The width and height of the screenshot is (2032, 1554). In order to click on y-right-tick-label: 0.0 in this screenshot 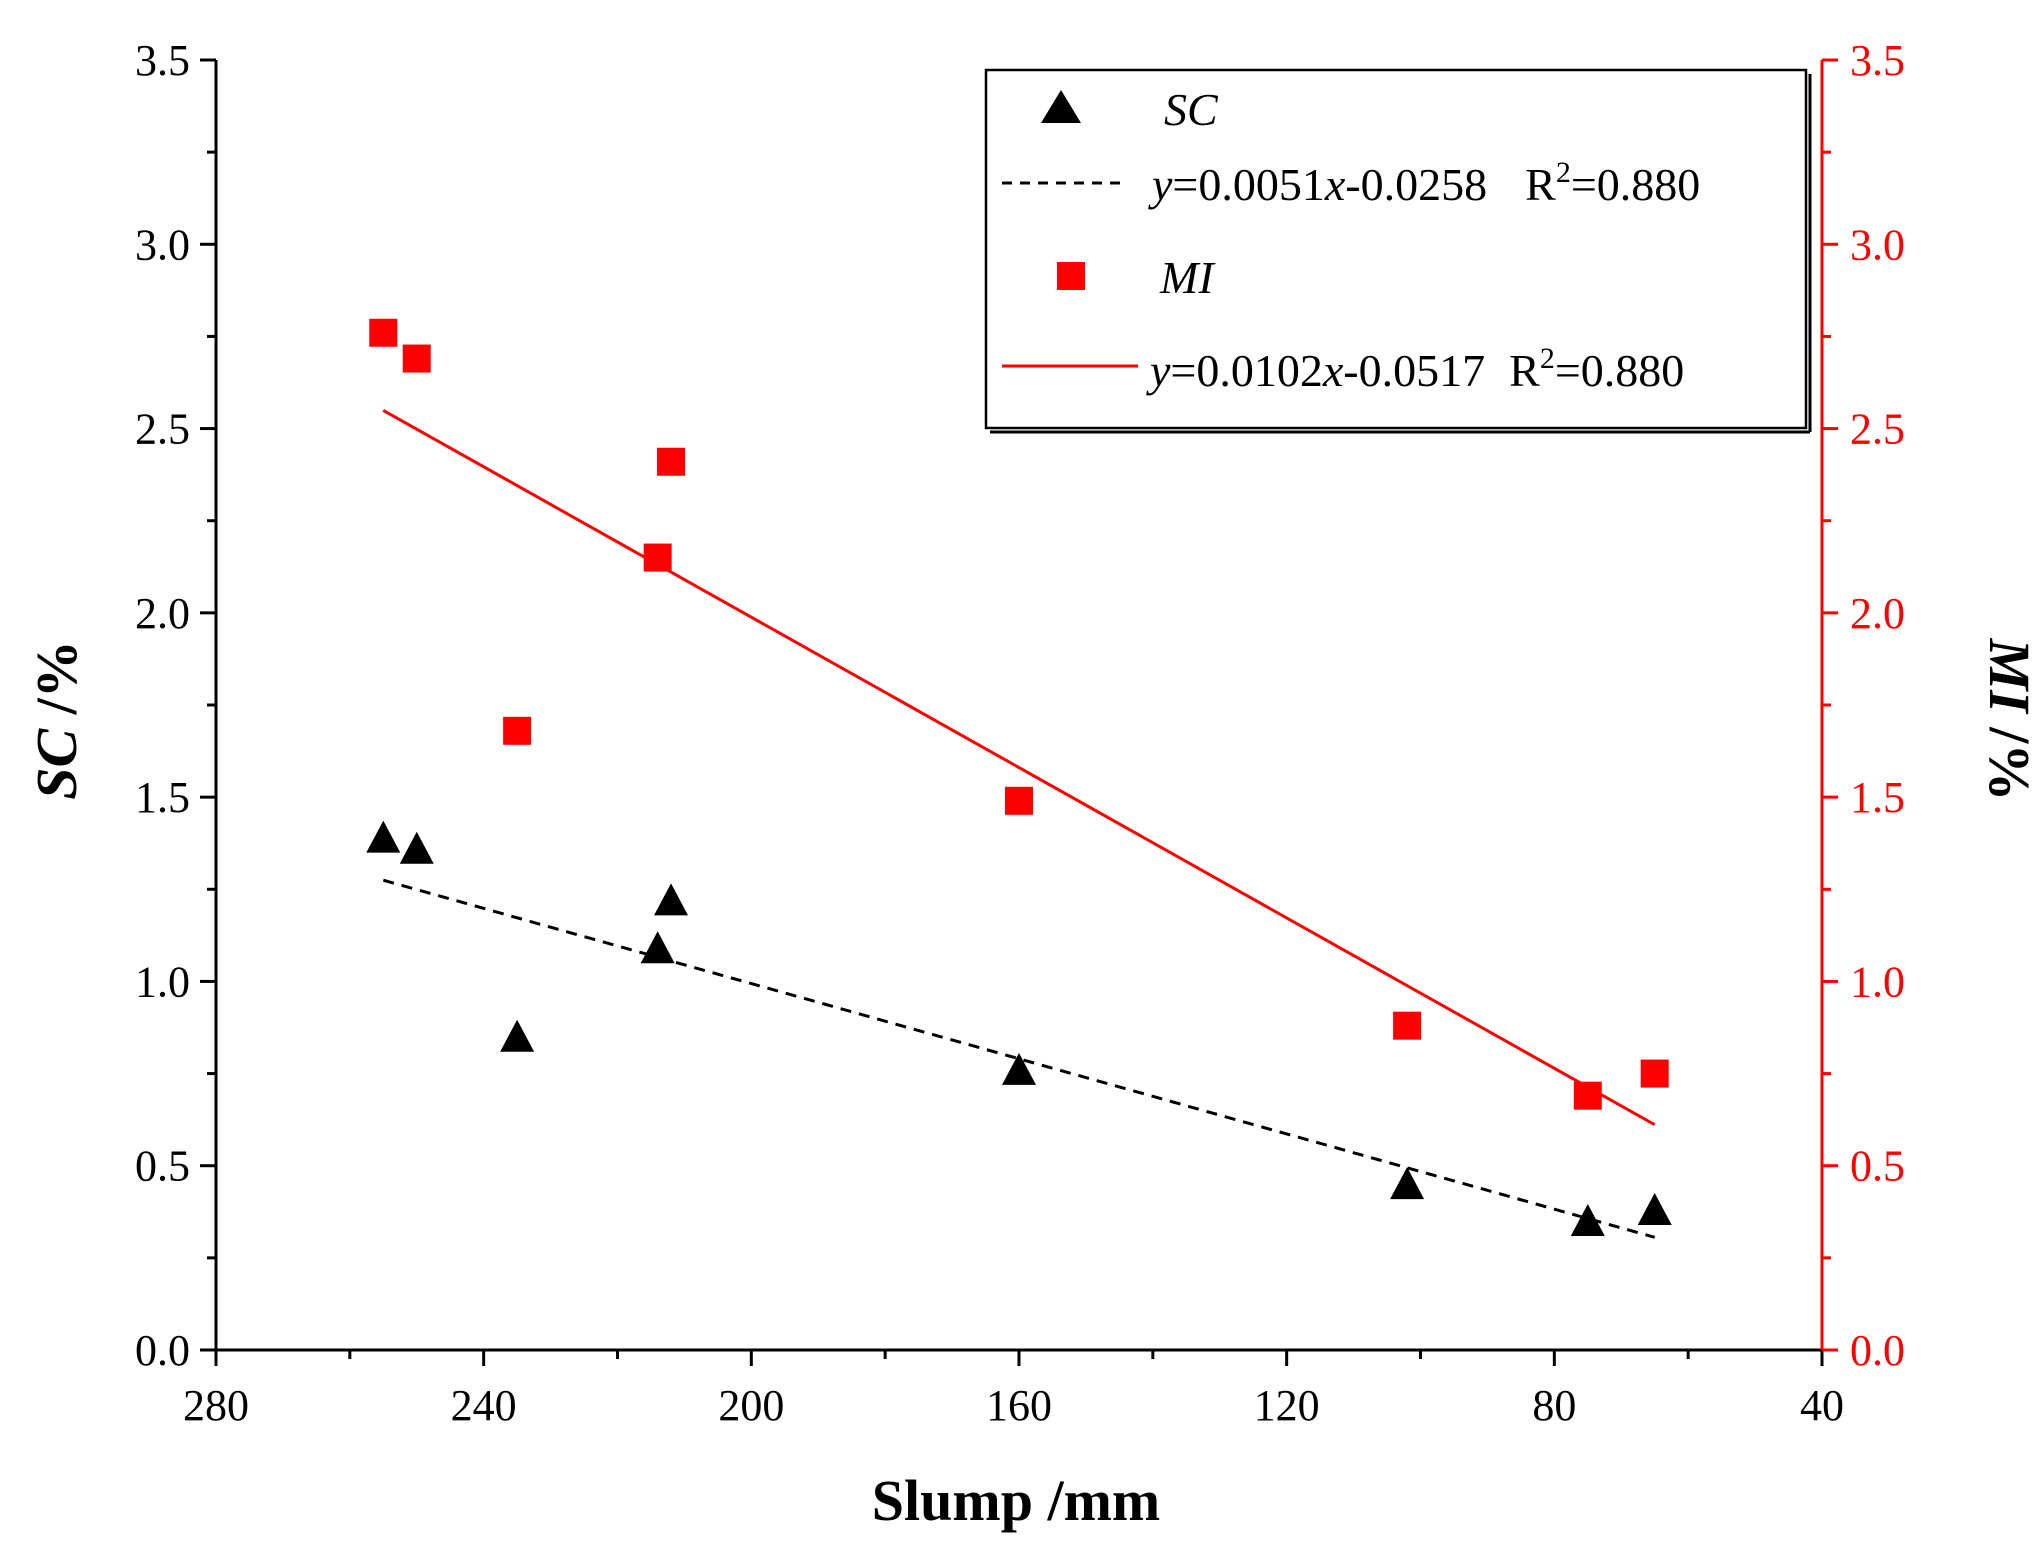, I will do `click(1877, 1350)`.